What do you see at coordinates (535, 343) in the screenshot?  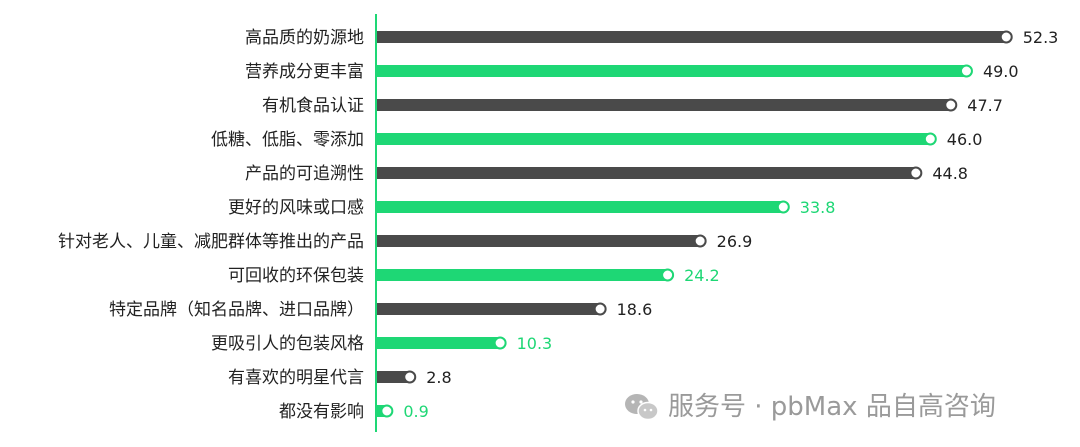 I see `value-label: 10.3` at bounding box center [535, 343].